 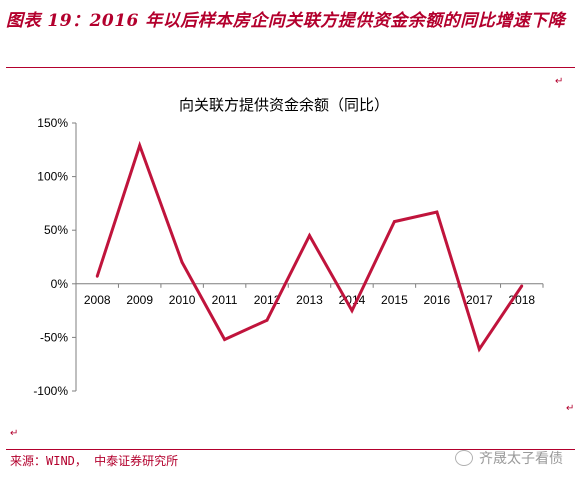 What do you see at coordinates (97, 300) in the screenshot?
I see `x-tick-label: 2008` at bounding box center [97, 300].